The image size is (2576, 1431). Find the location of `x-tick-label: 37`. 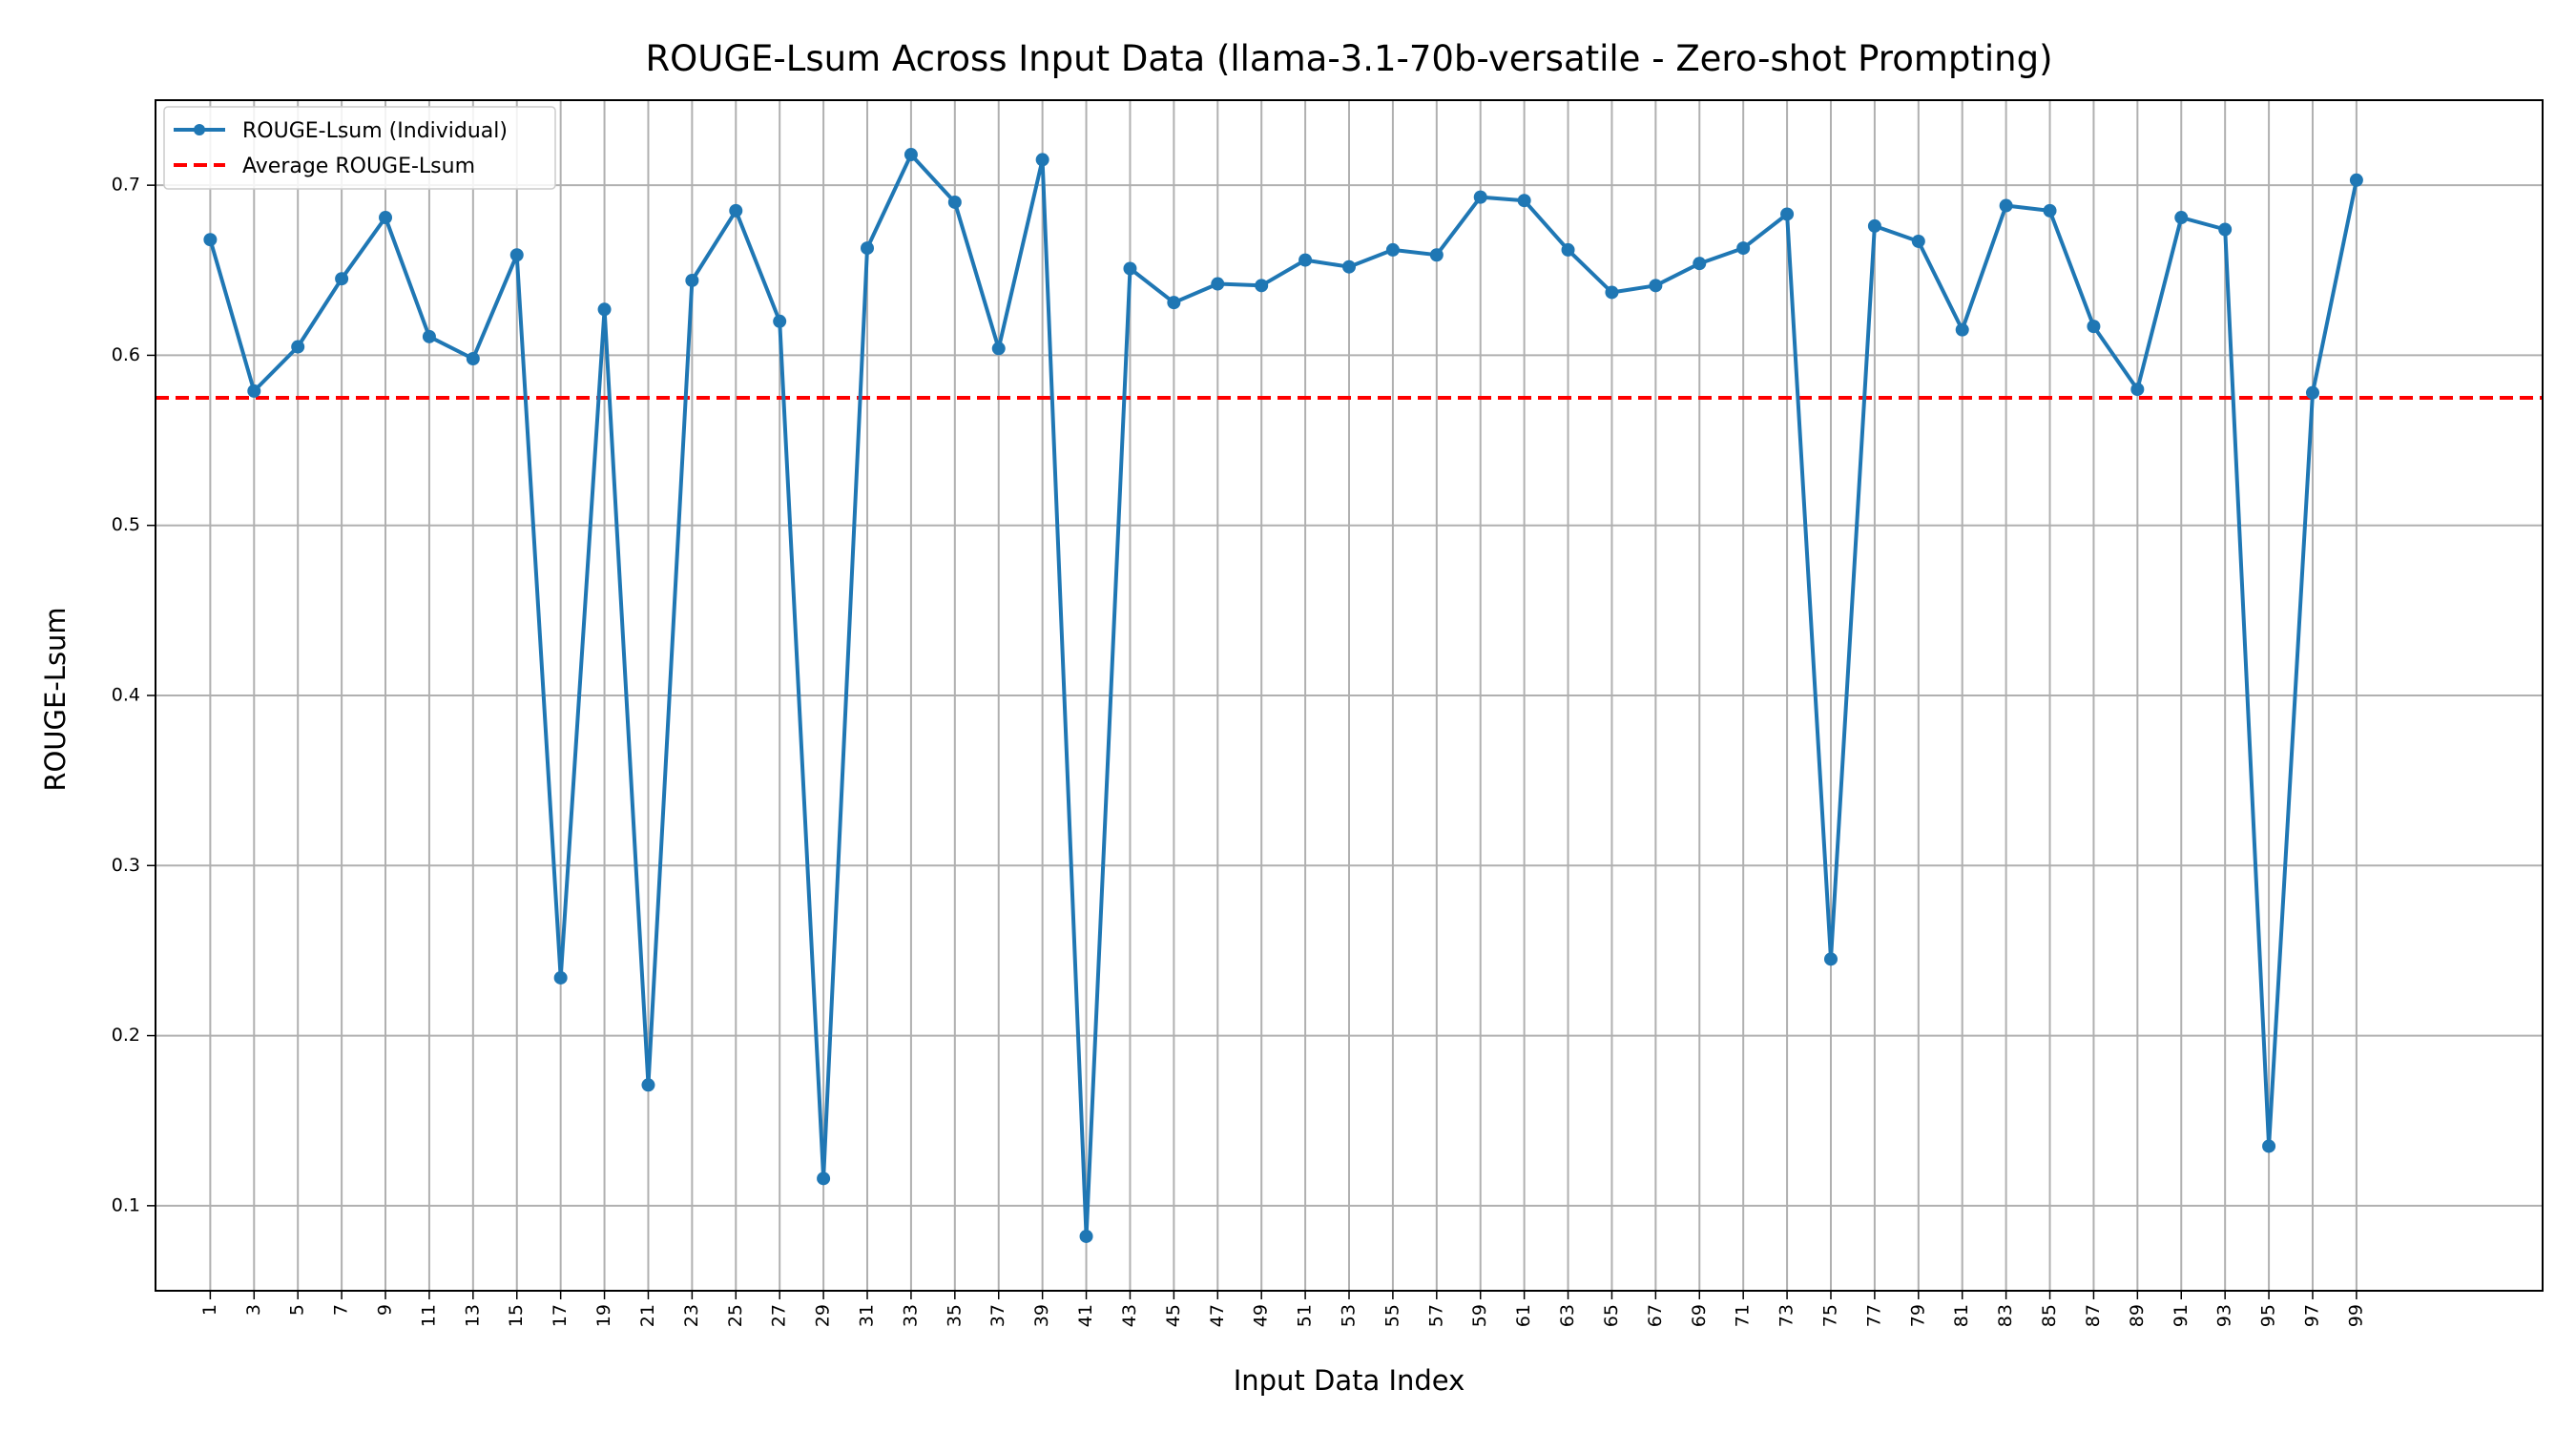

x-tick-label: 37 is located at coordinates (997, 1315).